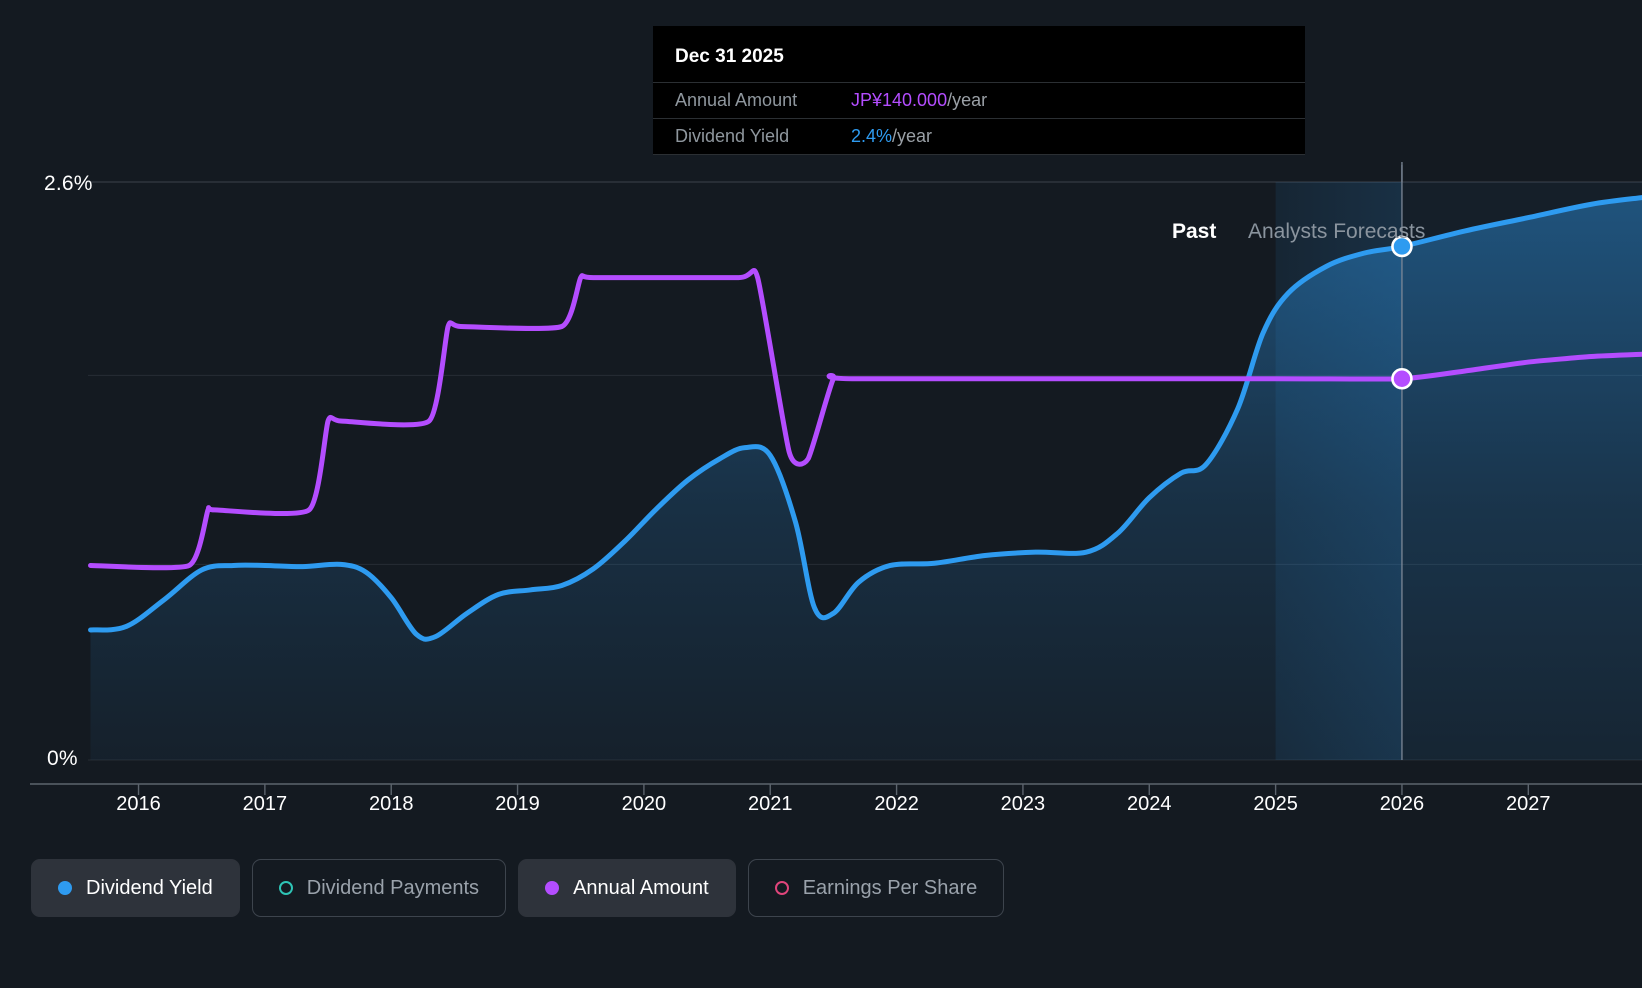 The width and height of the screenshot is (1642, 988). I want to click on tooltip-row: Dividend Yield 2.4%/year, so click(979, 136).